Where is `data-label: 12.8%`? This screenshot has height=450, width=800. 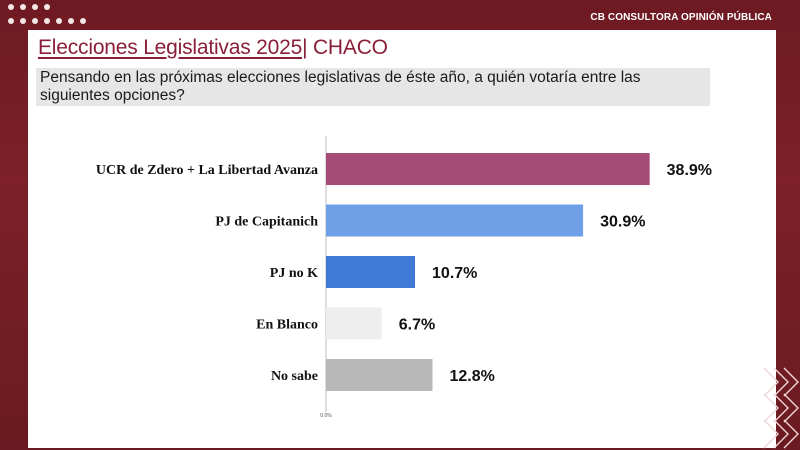 data-label: 12.8% is located at coordinates (471, 376).